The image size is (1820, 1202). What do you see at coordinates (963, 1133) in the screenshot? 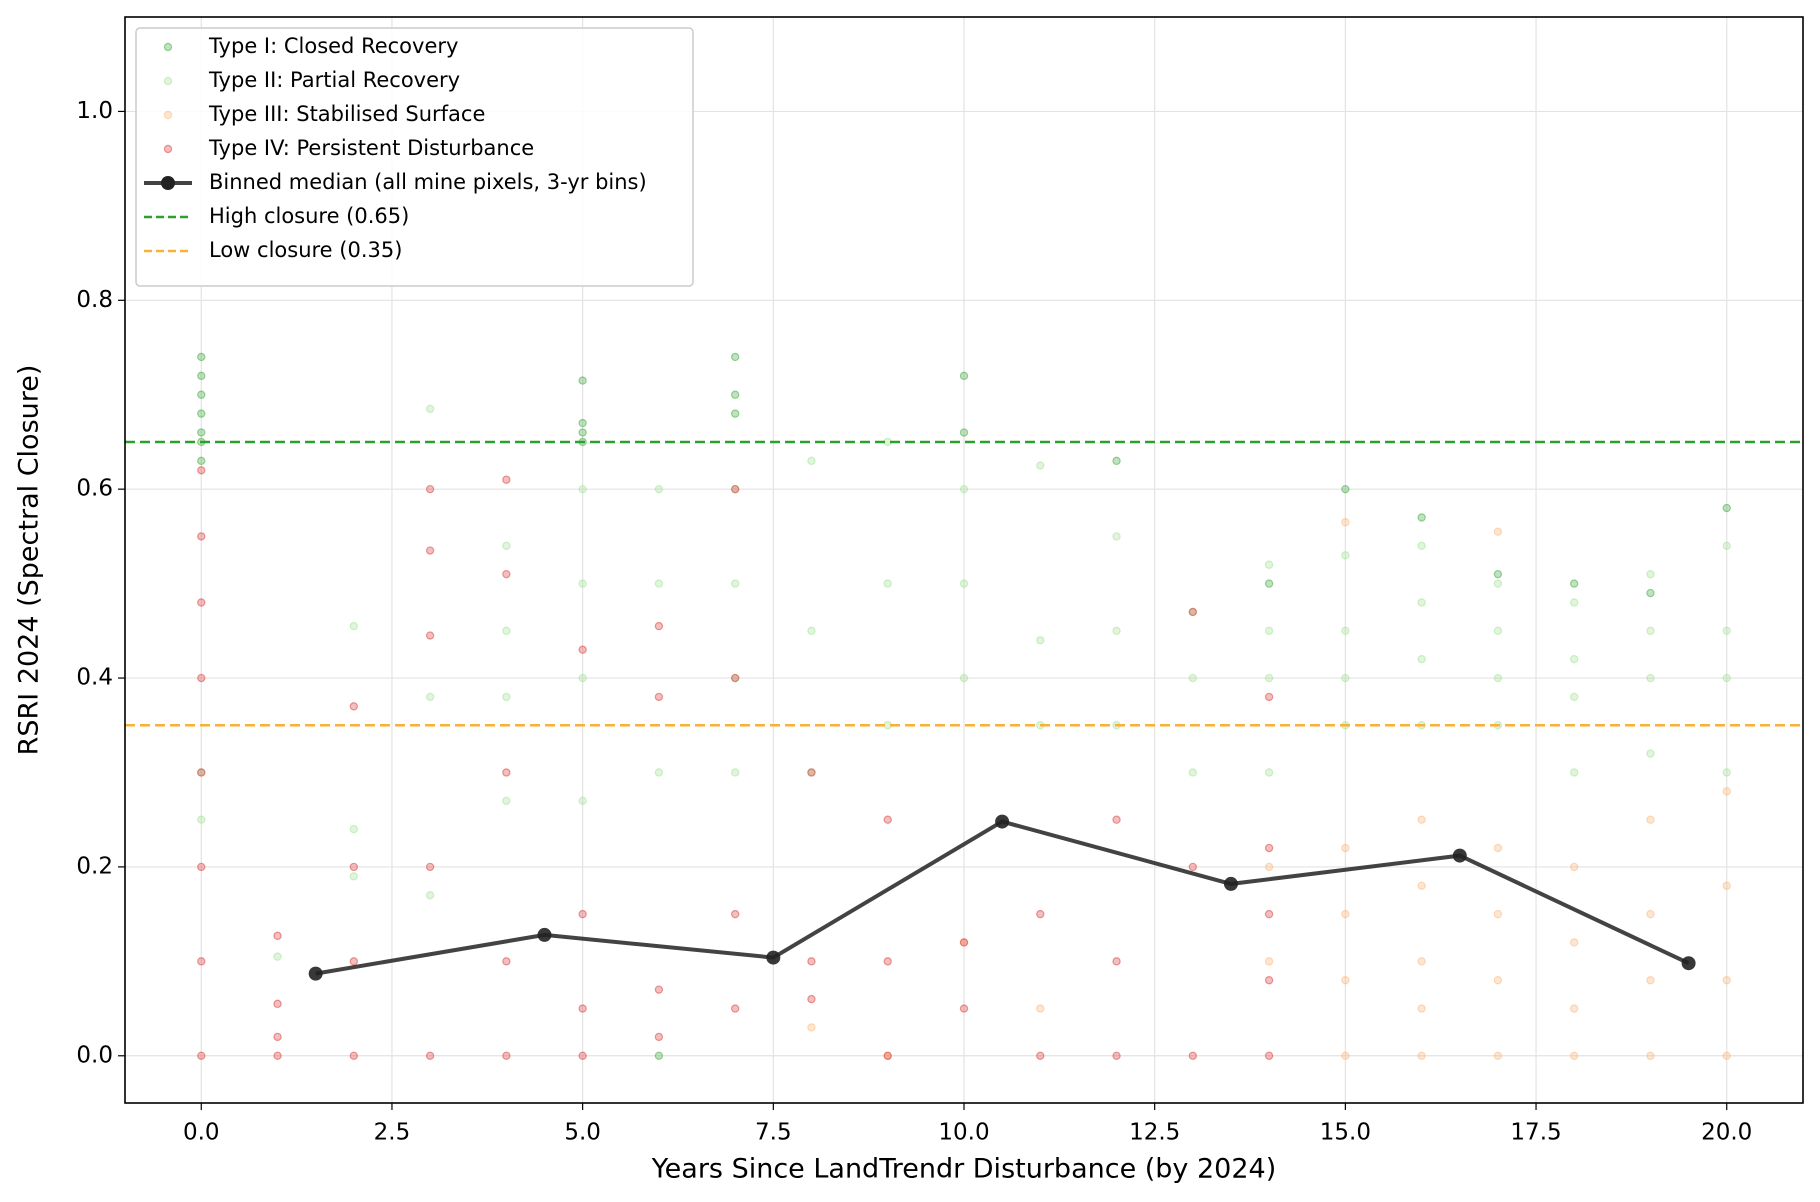
I see `x-tick-label: 10.0` at bounding box center [963, 1133].